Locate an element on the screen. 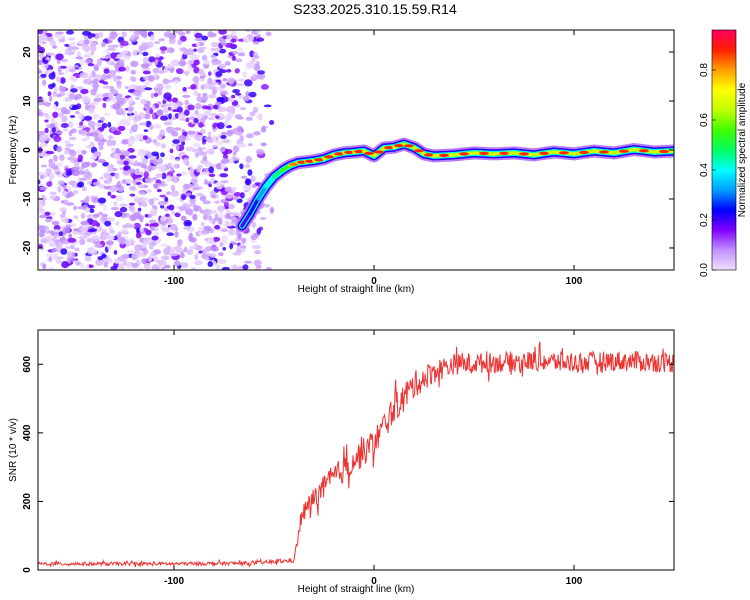 The image size is (750, 600). ridge-segment is located at coordinates (262, 192).